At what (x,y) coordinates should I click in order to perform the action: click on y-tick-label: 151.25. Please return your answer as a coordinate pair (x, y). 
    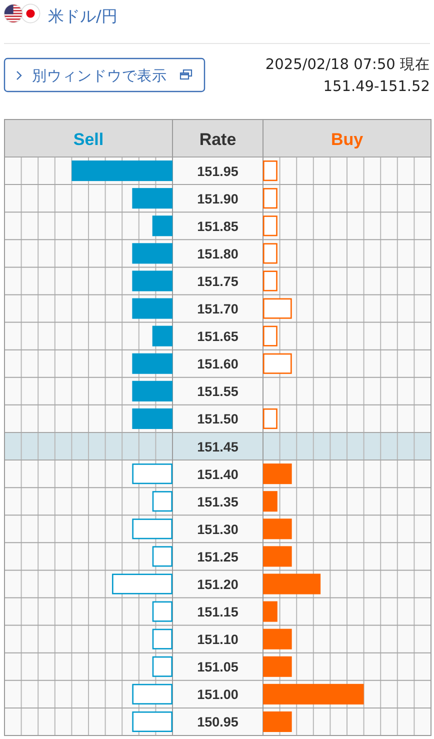
    Looking at the image, I should click on (218, 556).